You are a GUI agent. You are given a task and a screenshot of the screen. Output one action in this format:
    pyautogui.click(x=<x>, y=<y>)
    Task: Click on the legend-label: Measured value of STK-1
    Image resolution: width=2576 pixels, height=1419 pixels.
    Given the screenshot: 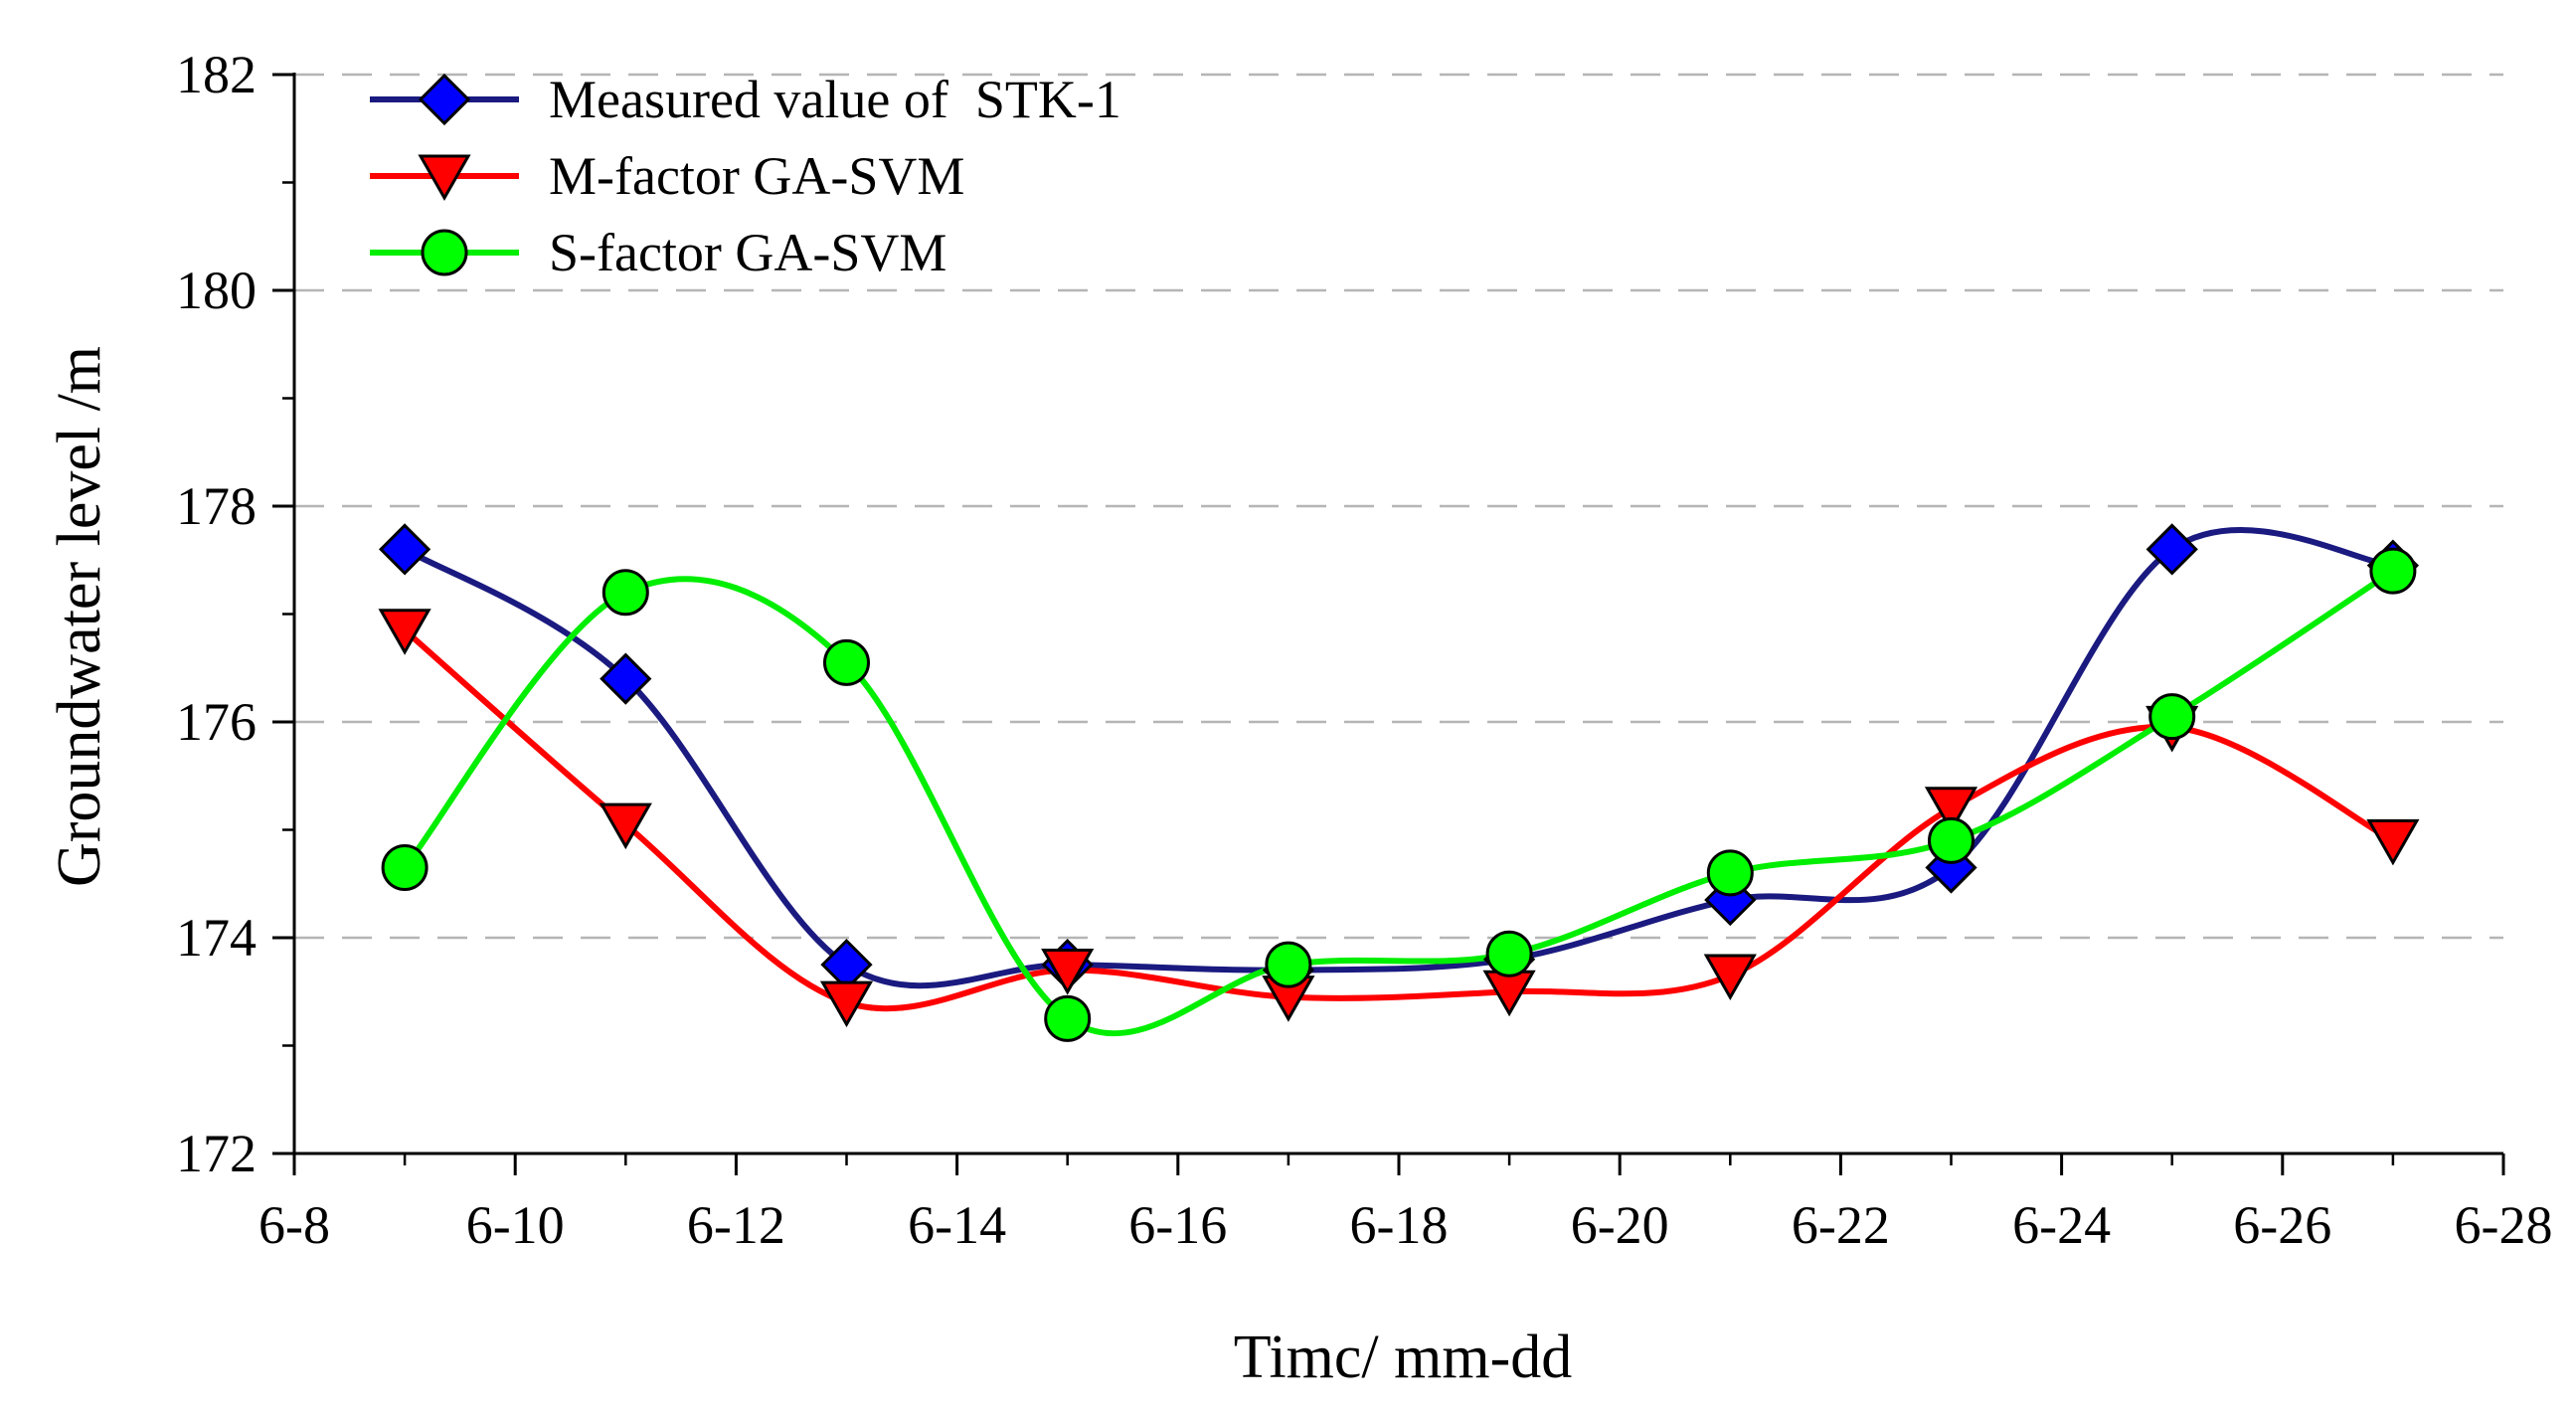 What is the action you would take?
    pyautogui.click(x=835, y=99)
    